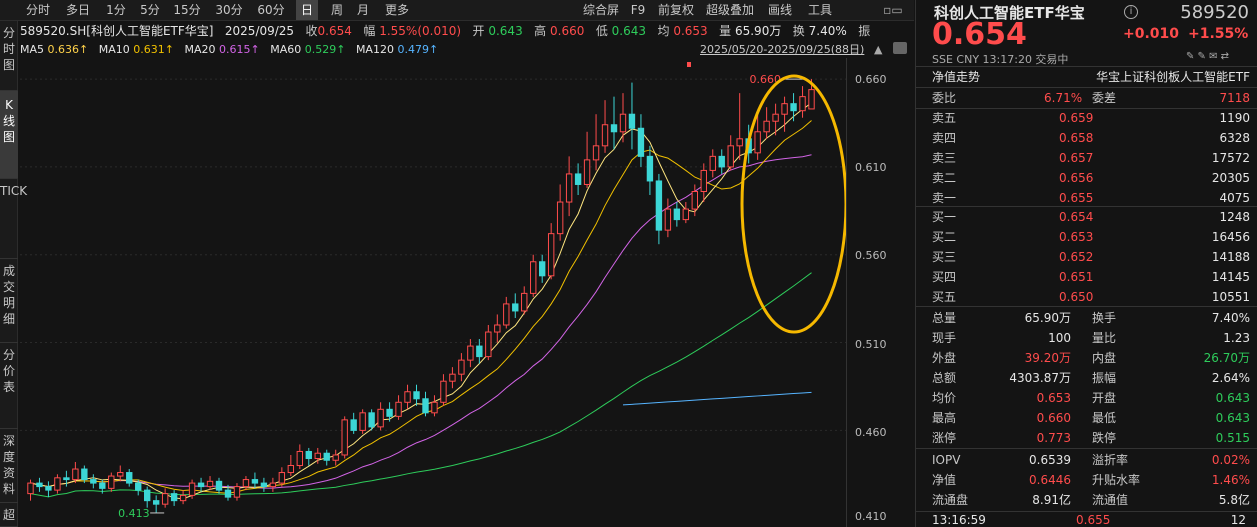 This screenshot has width=1257, height=527. What do you see at coordinates (944, 438) in the screenshot?
I see `stat-label: 涨停` at bounding box center [944, 438].